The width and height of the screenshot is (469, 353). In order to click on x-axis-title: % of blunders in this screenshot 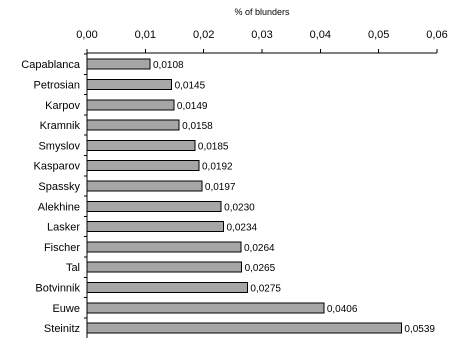, I will do `click(262, 12)`.